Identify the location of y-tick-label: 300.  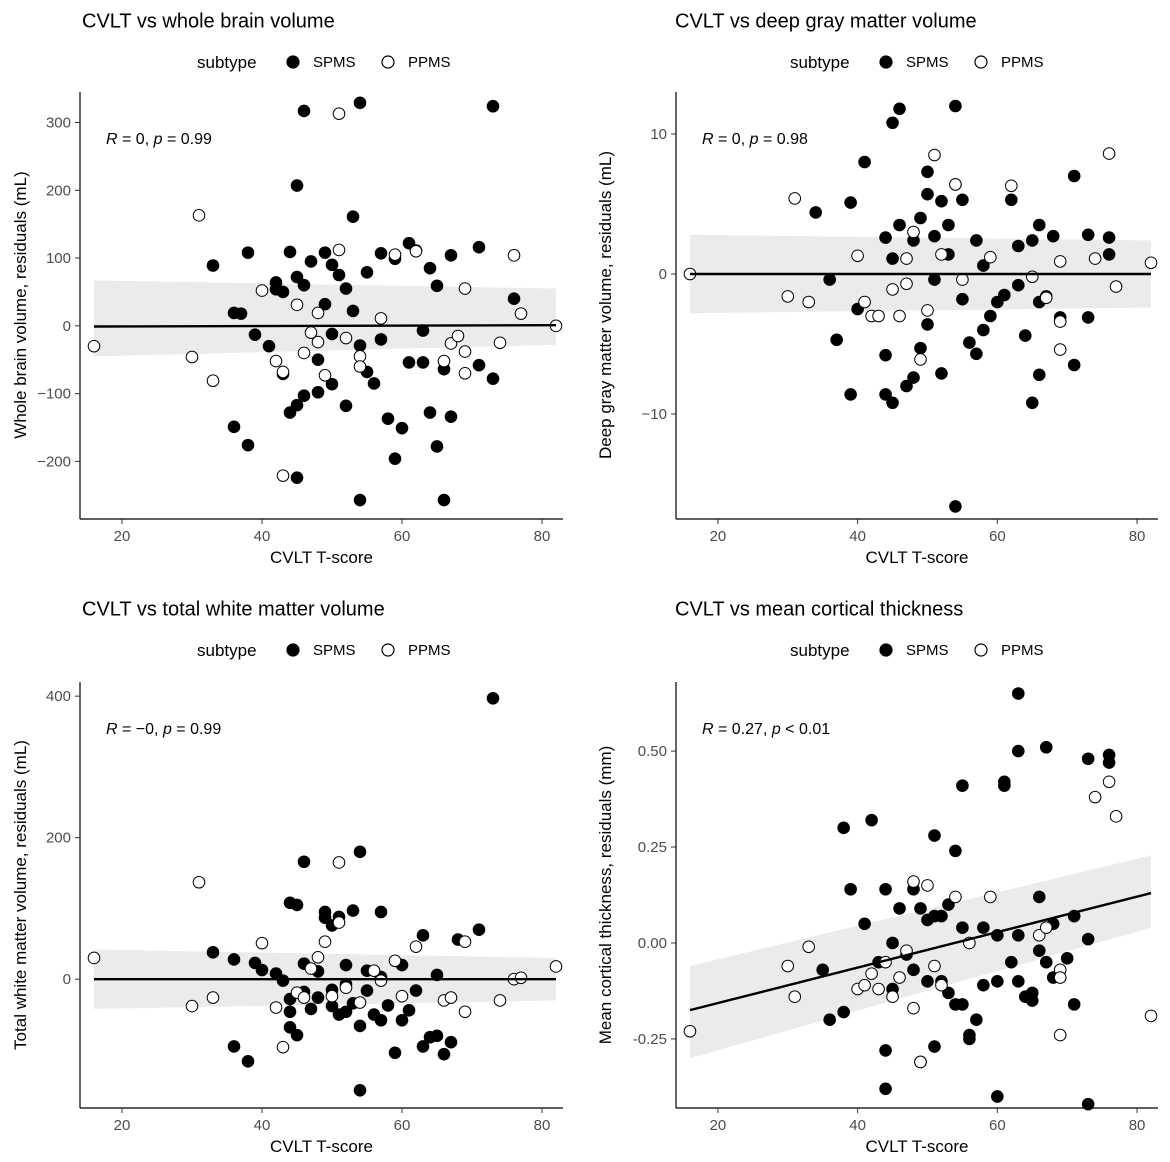
(58, 123).